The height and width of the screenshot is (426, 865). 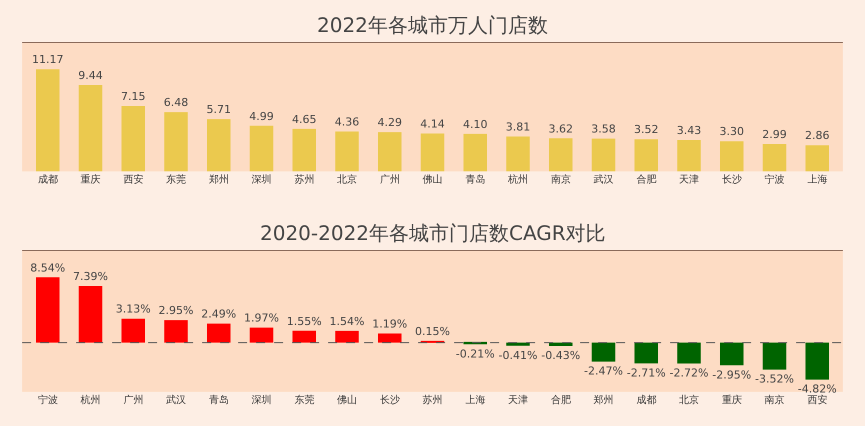 I want to click on data-label: 6.48, so click(x=176, y=103).